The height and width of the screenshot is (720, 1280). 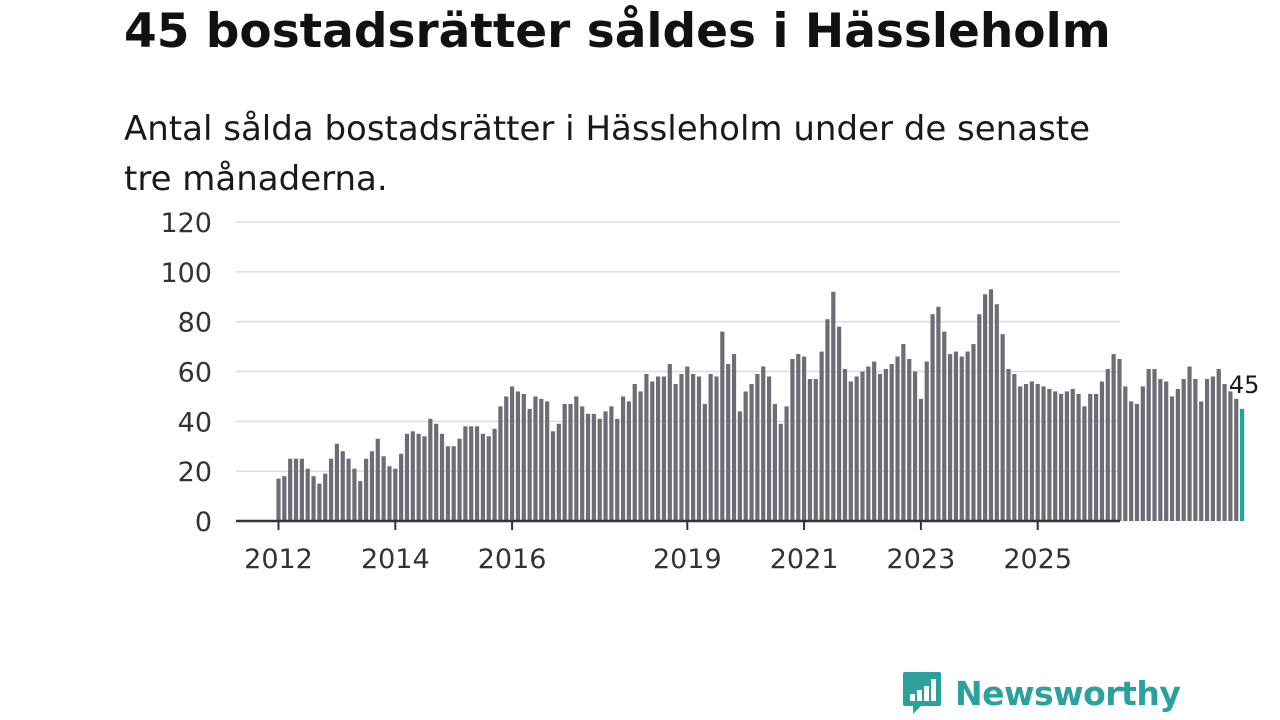 What do you see at coordinates (186, 273) in the screenshot?
I see `y-tick-label: 100` at bounding box center [186, 273].